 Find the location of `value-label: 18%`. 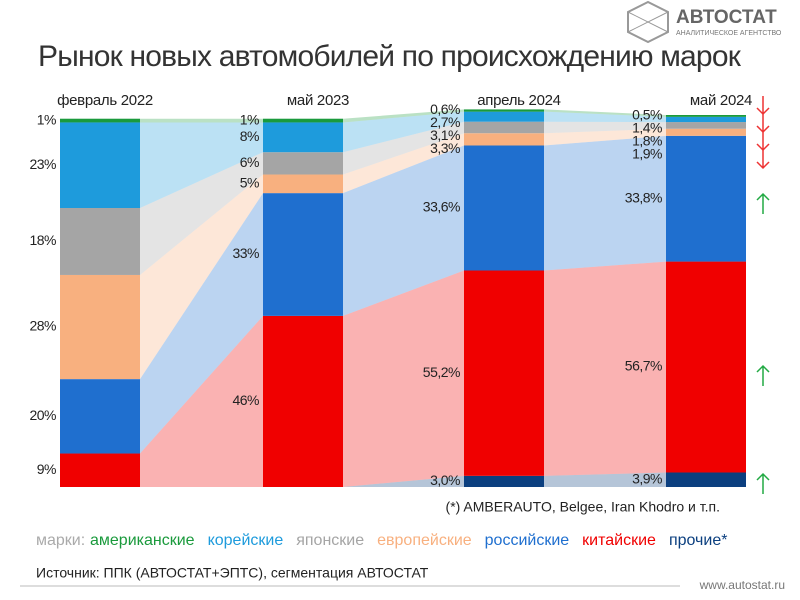

value-label: 18% is located at coordinates (42, 240).